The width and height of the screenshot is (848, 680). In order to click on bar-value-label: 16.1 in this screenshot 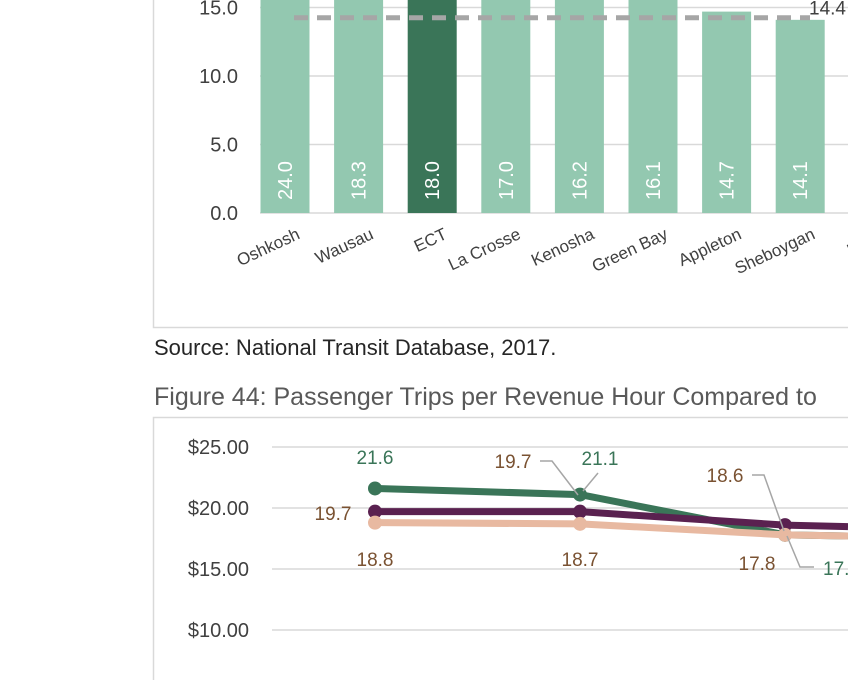, I will do `click(654, 180)`.